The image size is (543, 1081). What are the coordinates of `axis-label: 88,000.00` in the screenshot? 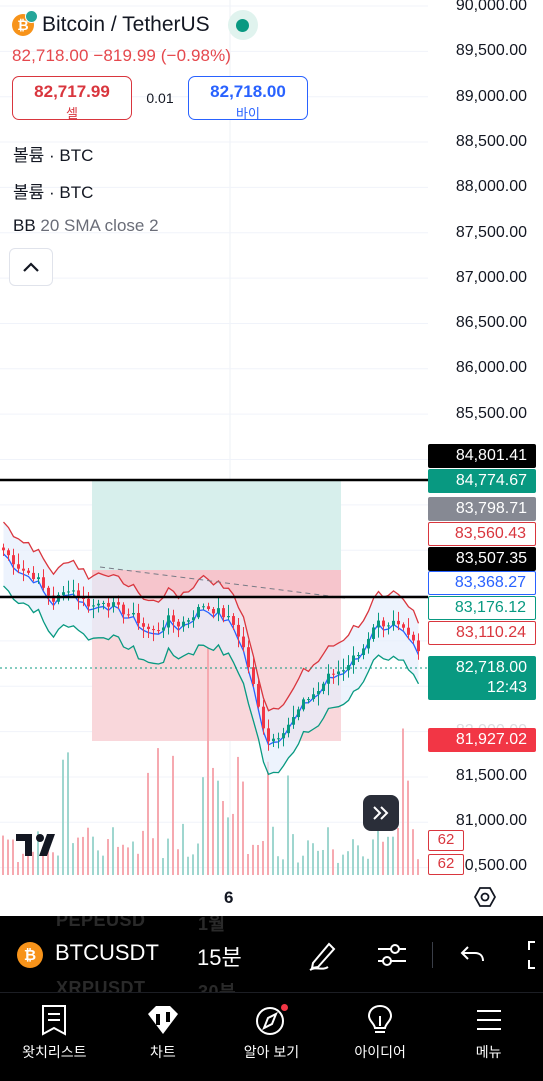 It's located at (491, 186).